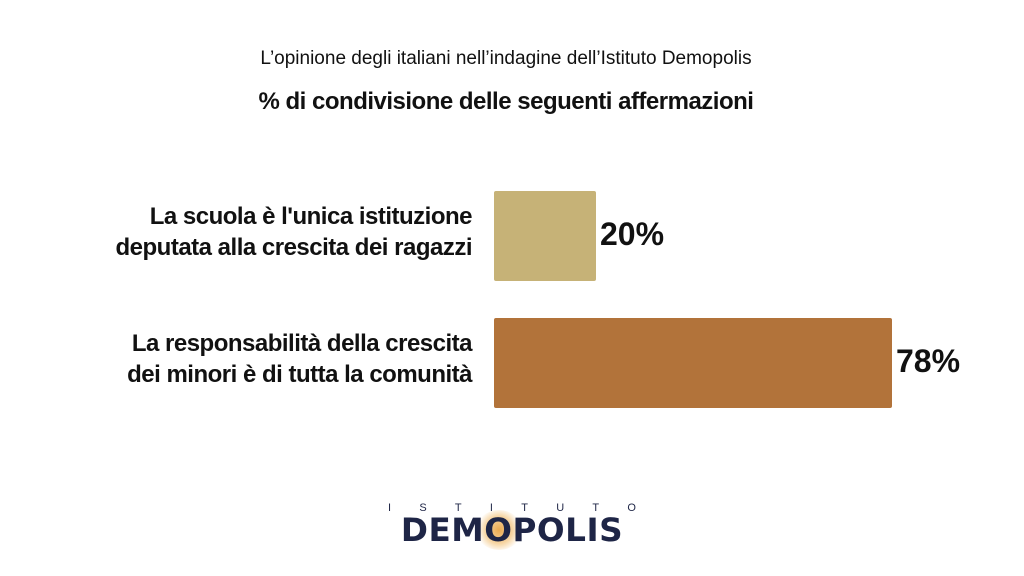  I want to click on category-label-line: La scuola è l'unica istituzione, so click(311, 216).